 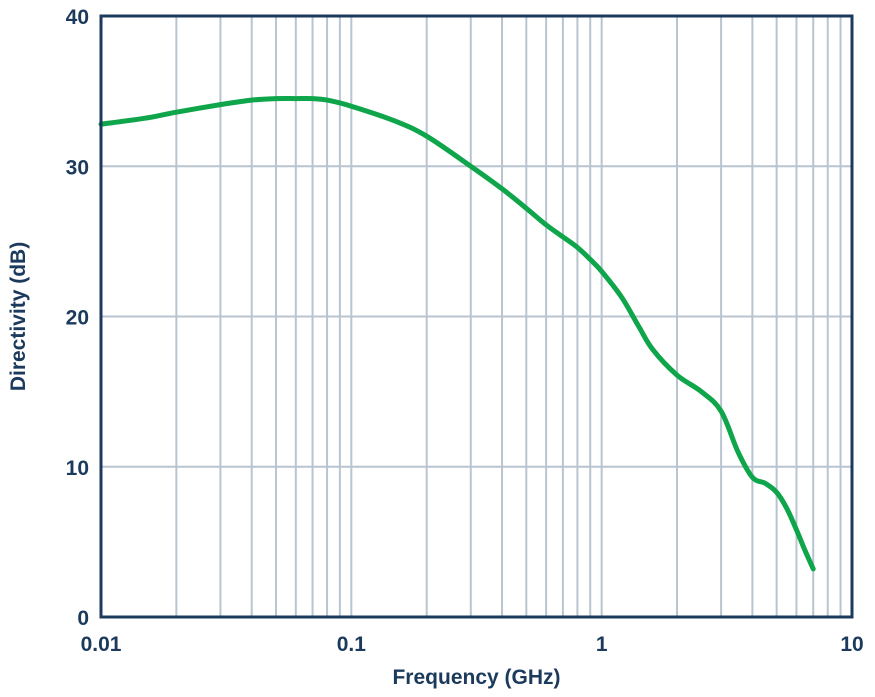 I want to click on y-tick-label: 0, so click(x=83, y=618).